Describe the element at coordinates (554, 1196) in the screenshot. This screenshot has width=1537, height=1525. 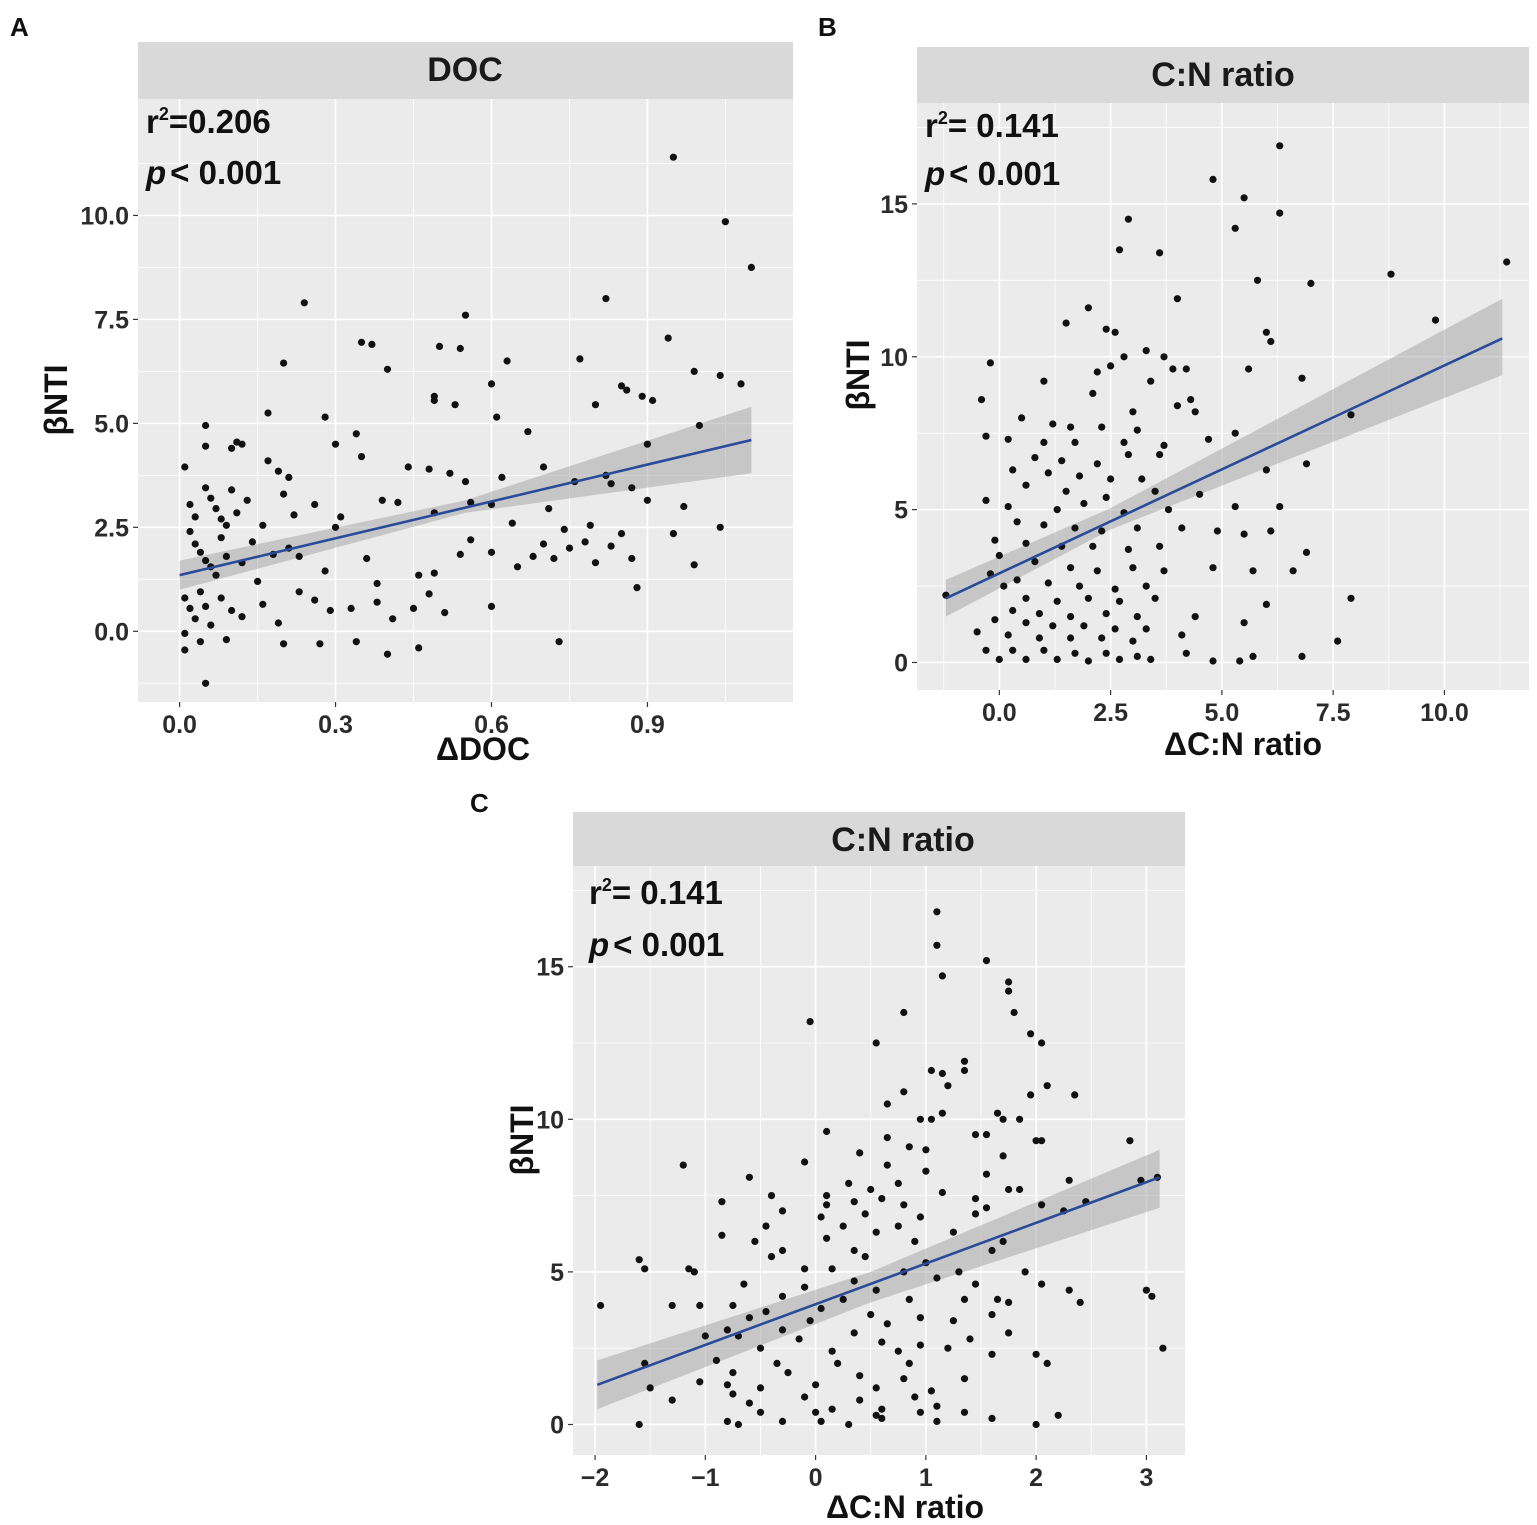
I see `y-ticks-c: 0 5 10 15` at that location.